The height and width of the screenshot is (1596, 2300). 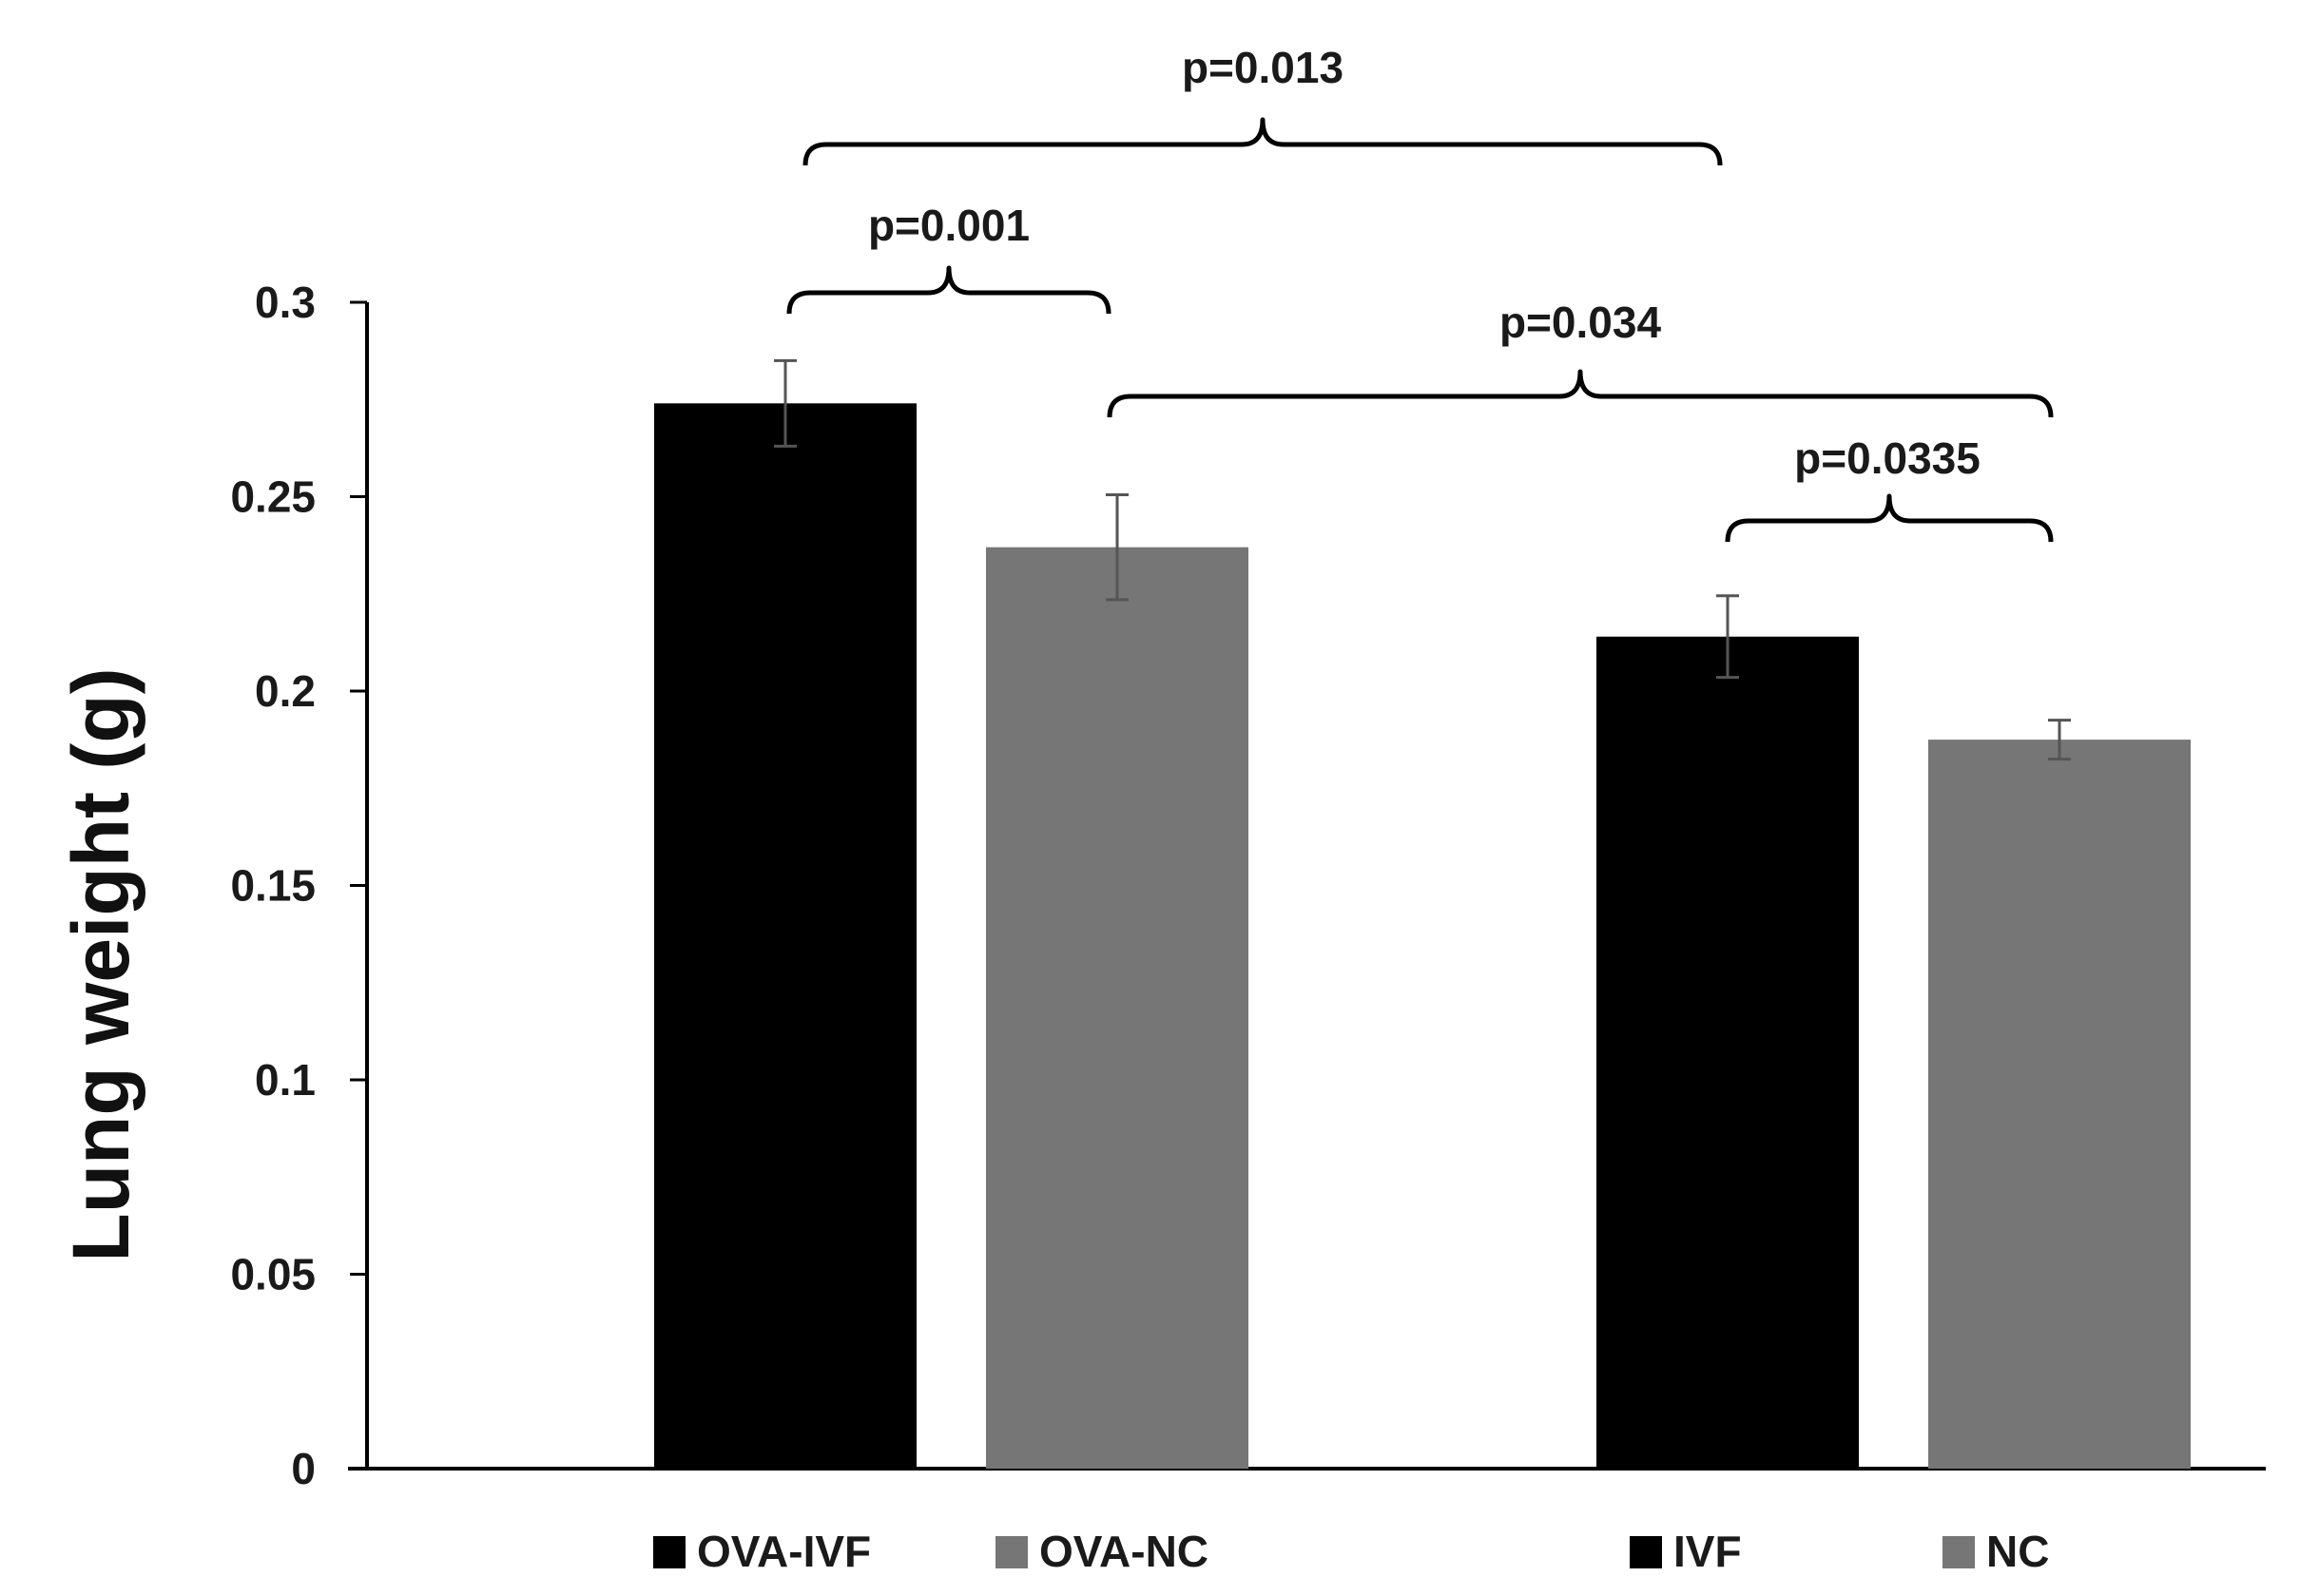 What do you see at coordinates (2017, 1551) in the screenshot?
I see `legend-label-nc: NC` at bounding box center [2017, 1551].